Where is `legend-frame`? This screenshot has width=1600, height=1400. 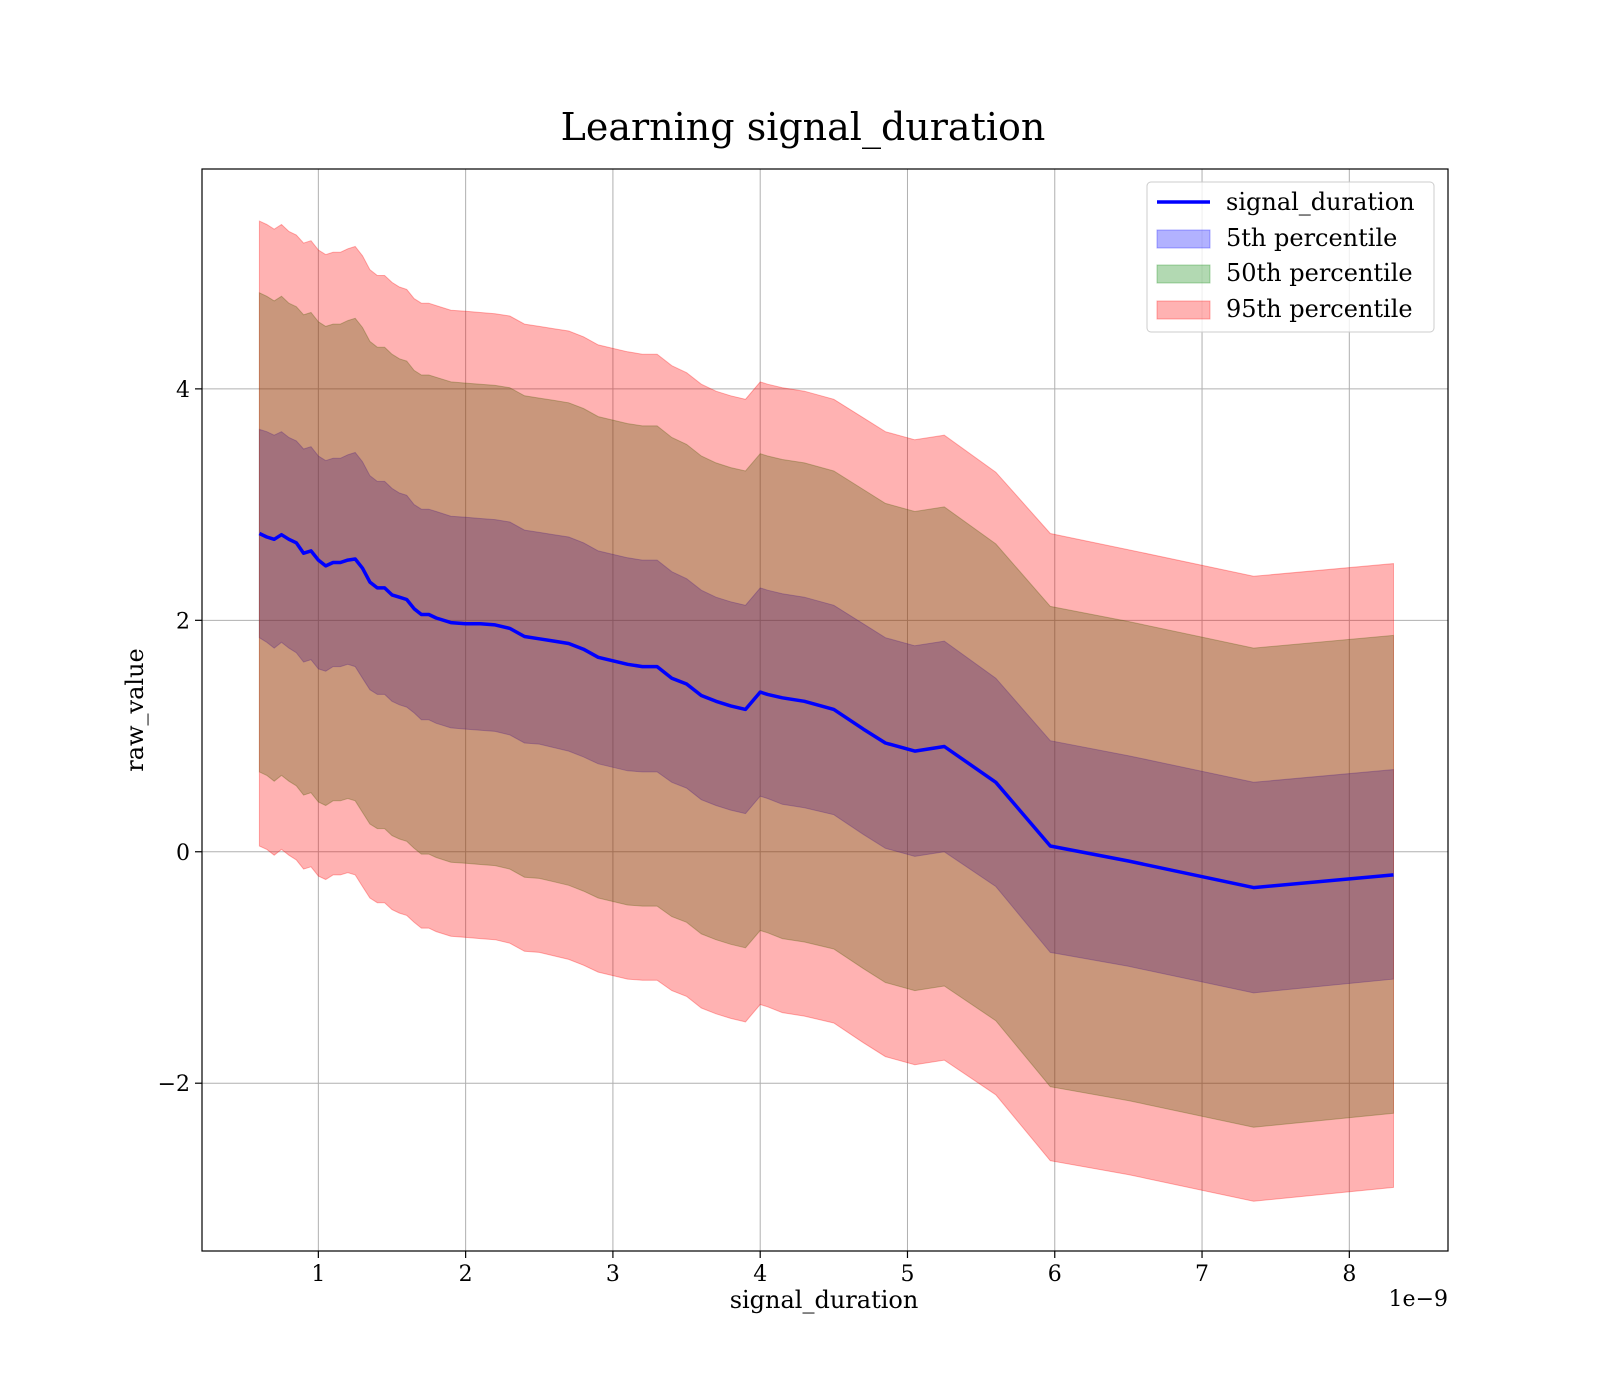 legend-frame is located at coordinates (1290, 257).